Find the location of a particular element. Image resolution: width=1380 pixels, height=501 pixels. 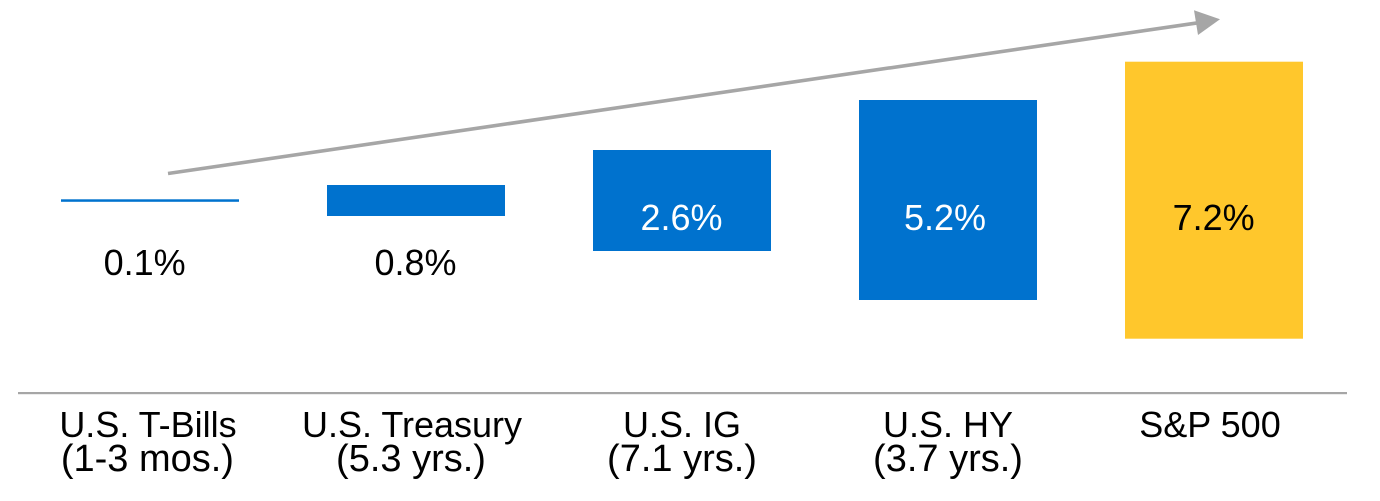

svg-text: U.S. IG is located at coordinates (682, 424).